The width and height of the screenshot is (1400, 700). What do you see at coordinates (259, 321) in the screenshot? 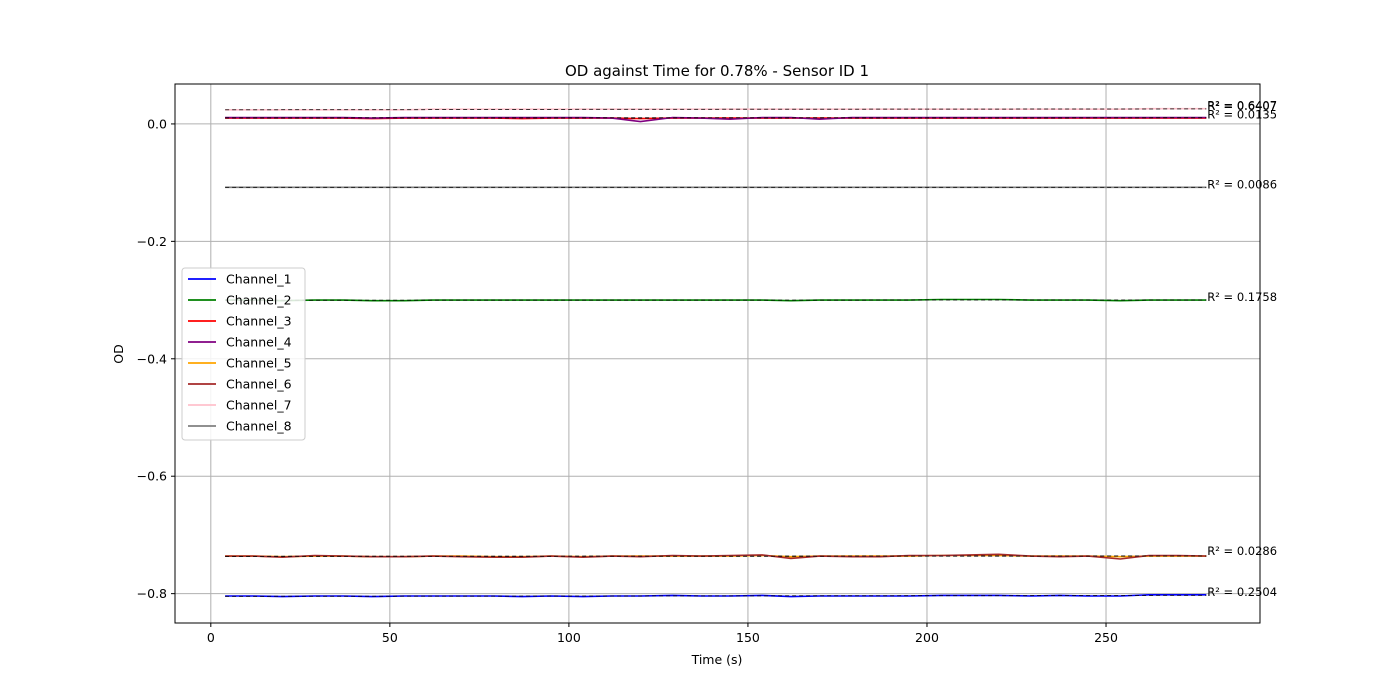
I see `legend-label: Channel_3` at bounding box center [259, 321].